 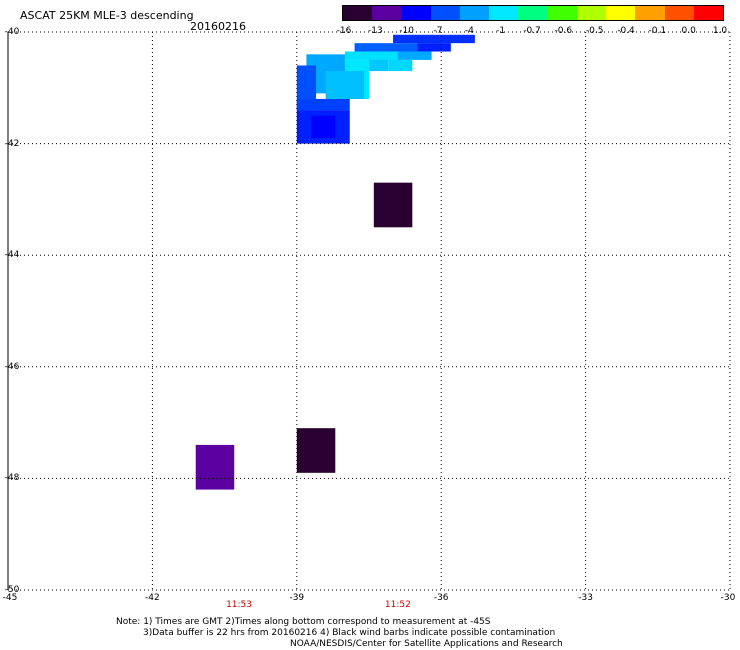 What do you see at coordinates (12, 143) in the screenshot?
I see `latitude-label: -42` at bounding box center [12, 143].